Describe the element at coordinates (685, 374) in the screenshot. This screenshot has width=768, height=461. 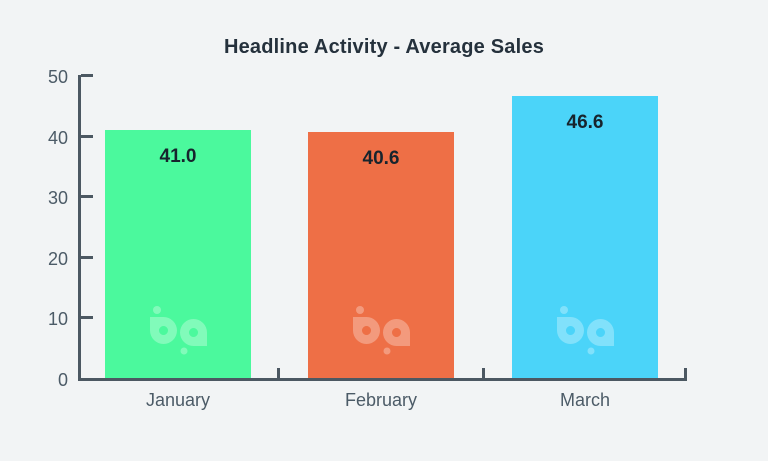
I see `x-axis-end-tick` at that location.